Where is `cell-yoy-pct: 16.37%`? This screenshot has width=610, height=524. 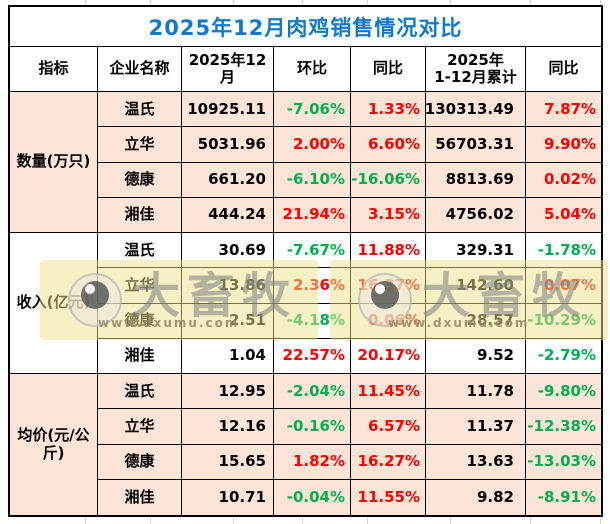 cell-yoy-pct: 16.37% is located at coordinates (388, 286).